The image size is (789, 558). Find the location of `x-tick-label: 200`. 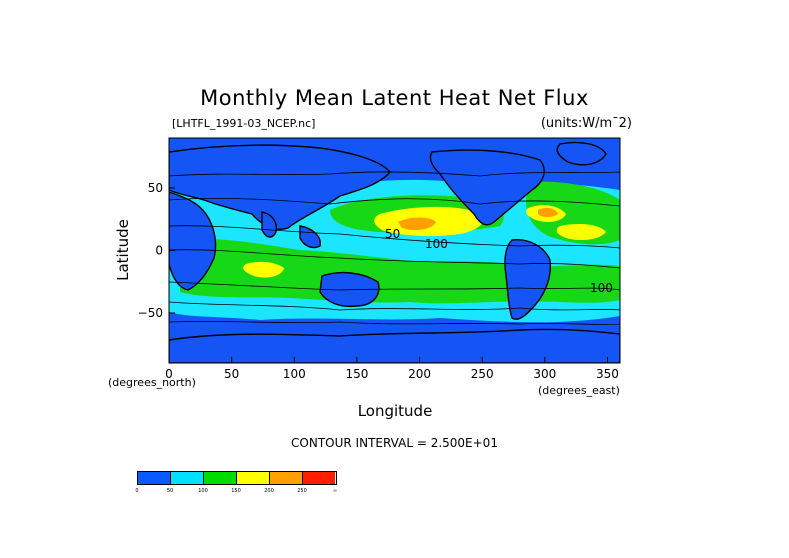

x-tick-label: 200 is located at coordinates (419, 374).